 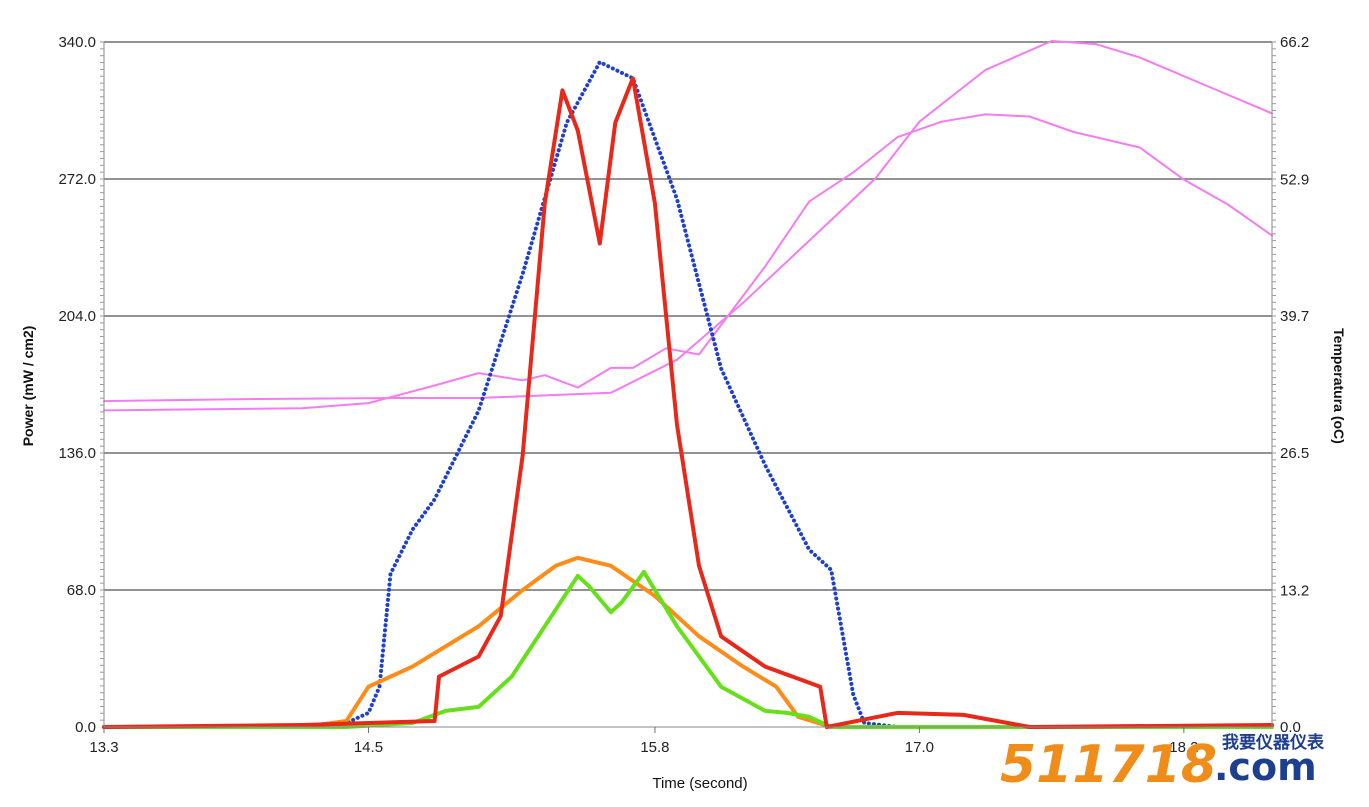 What do you see at coordinates (368, 747) in the screenshot?
I see `x-tick-label: 14.5` at bounding box center [368, 747].